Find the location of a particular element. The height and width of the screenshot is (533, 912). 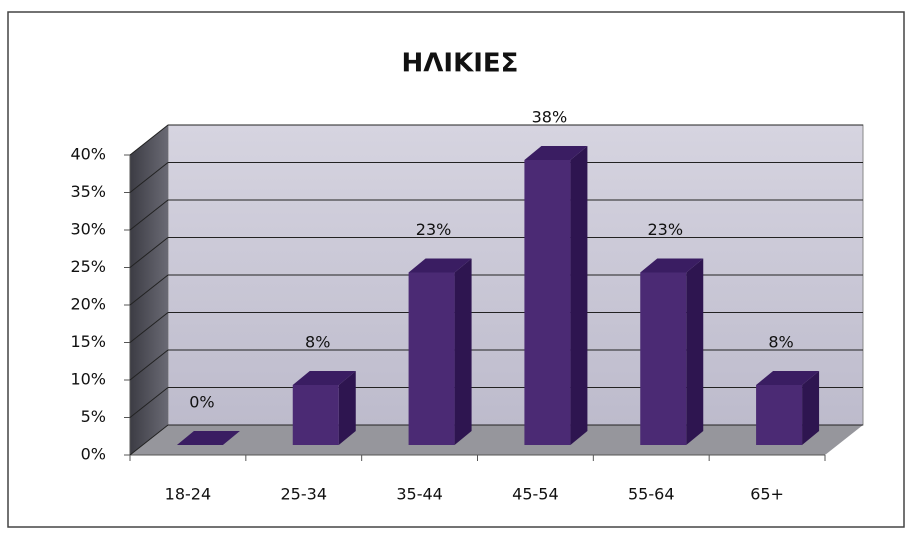

x-tick-label: 65+ is located at coordinates (767, 494).